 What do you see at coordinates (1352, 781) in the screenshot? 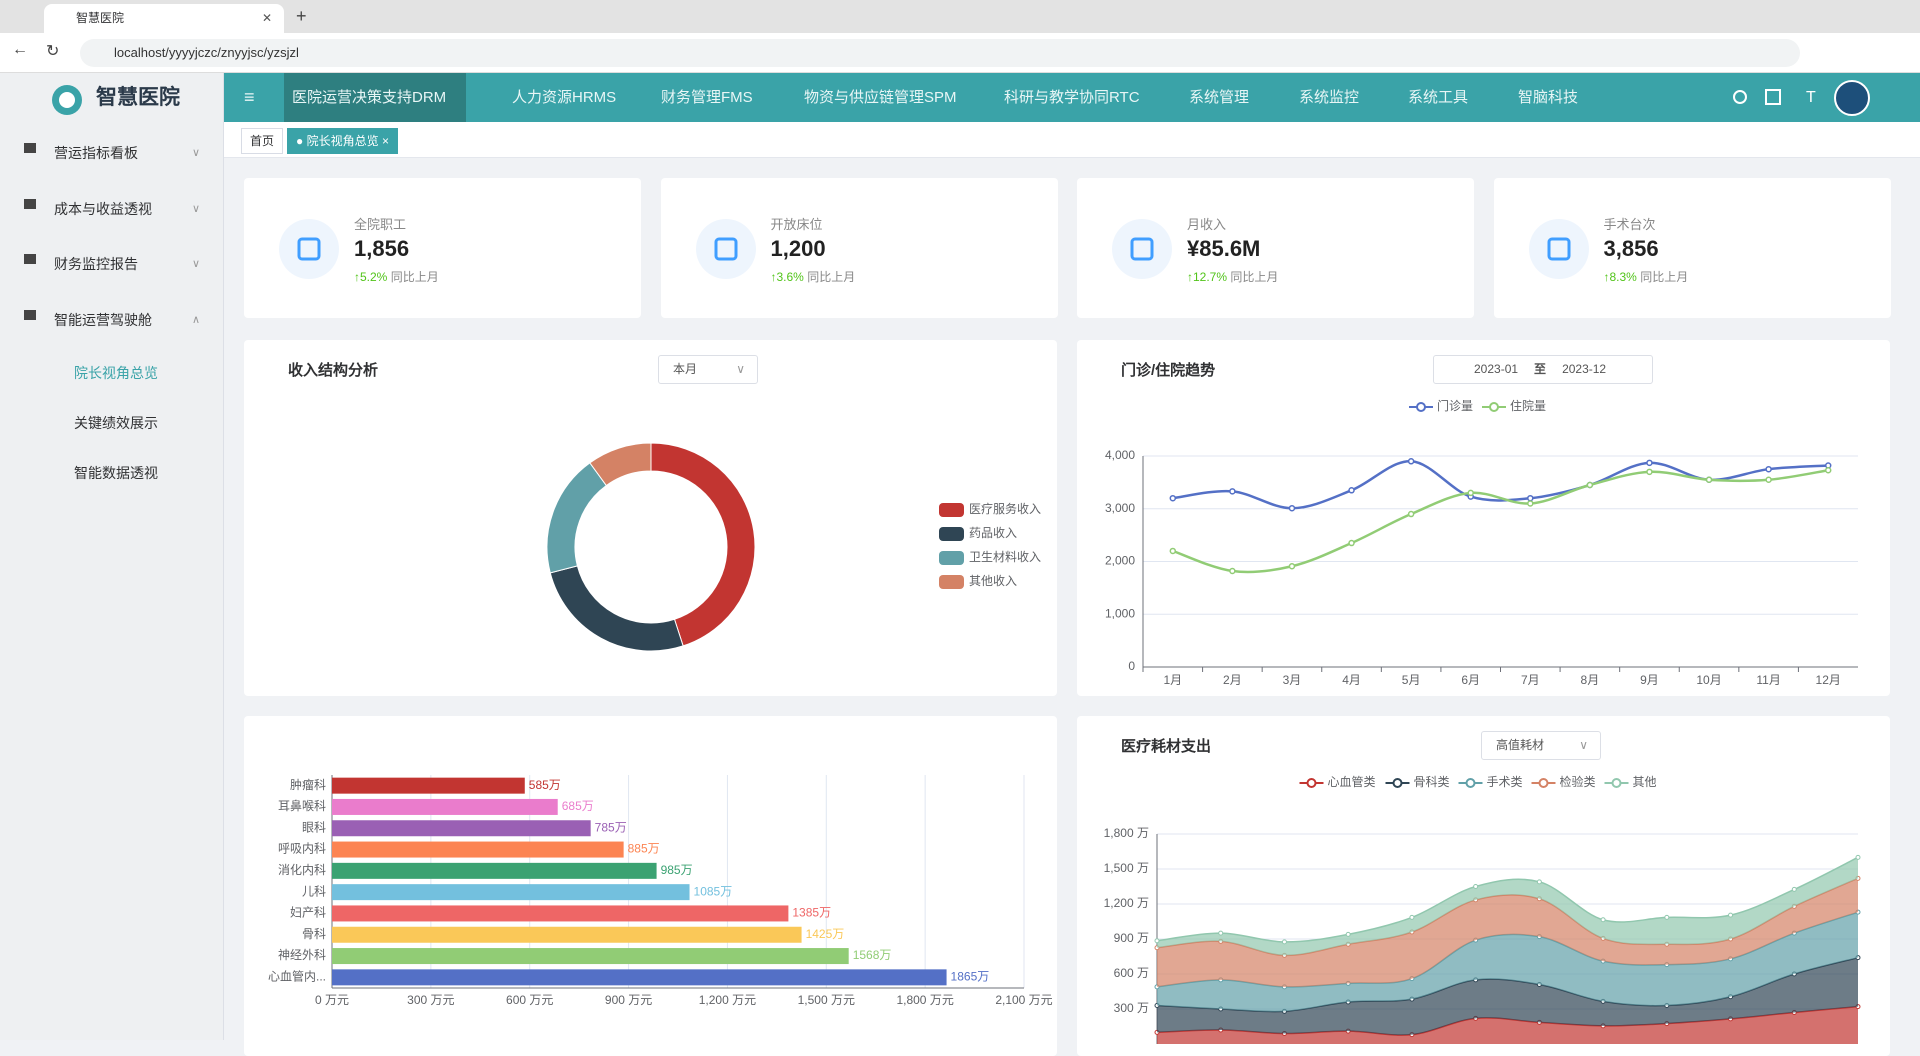
I see `legend-label: 心血管类` at bounding box center [1352, 781].